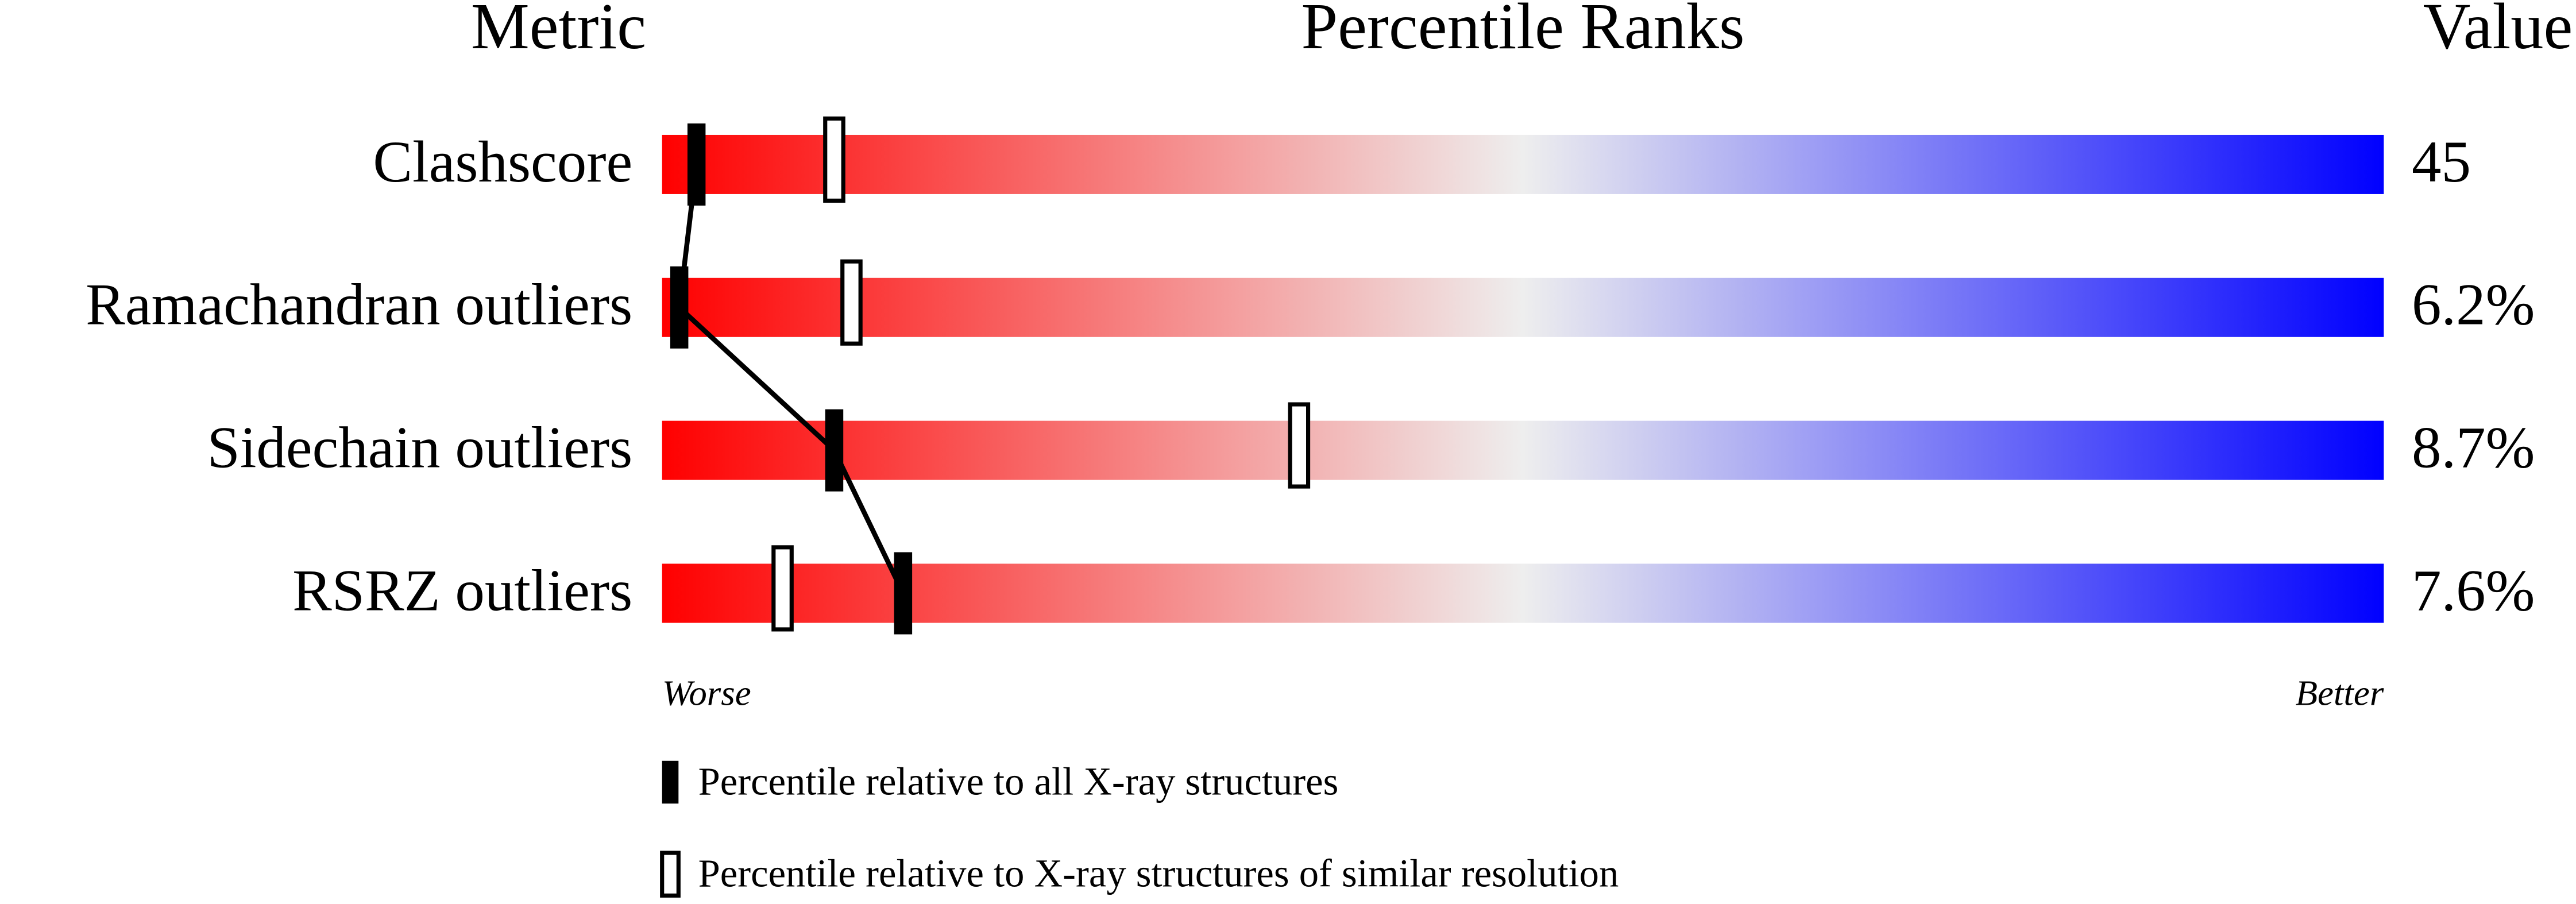 The width and height of the screenshot is (2576, 904). I want to click on header-metric: Metric, so click(558, 32).